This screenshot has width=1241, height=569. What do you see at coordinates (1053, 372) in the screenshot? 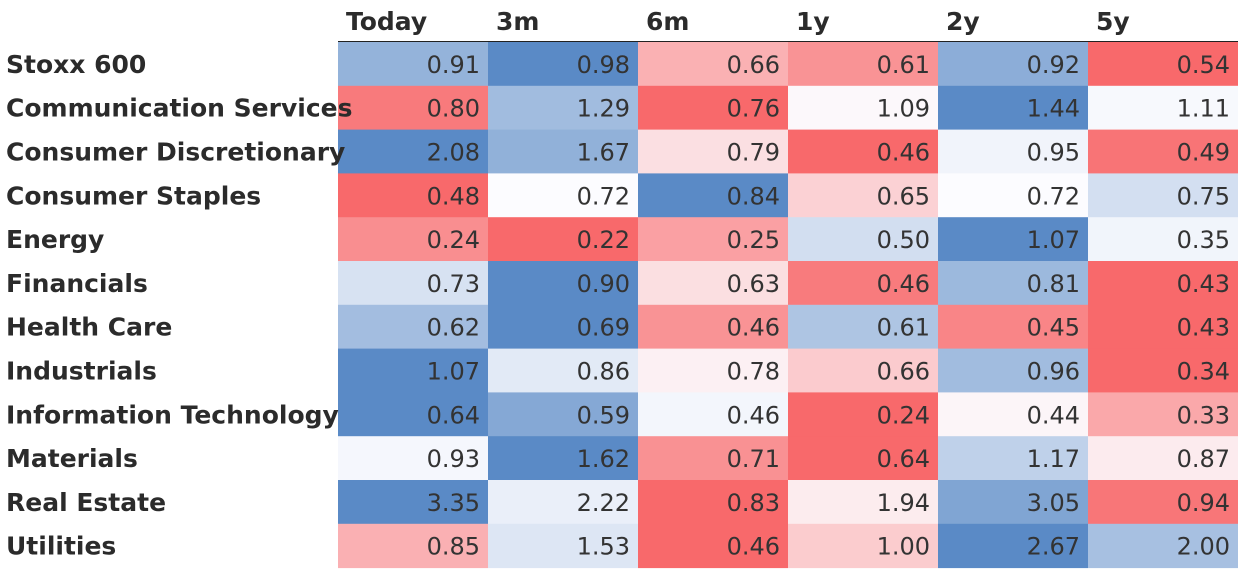
I see `cell-value: 0.96` at bounding box center [1053, 372].